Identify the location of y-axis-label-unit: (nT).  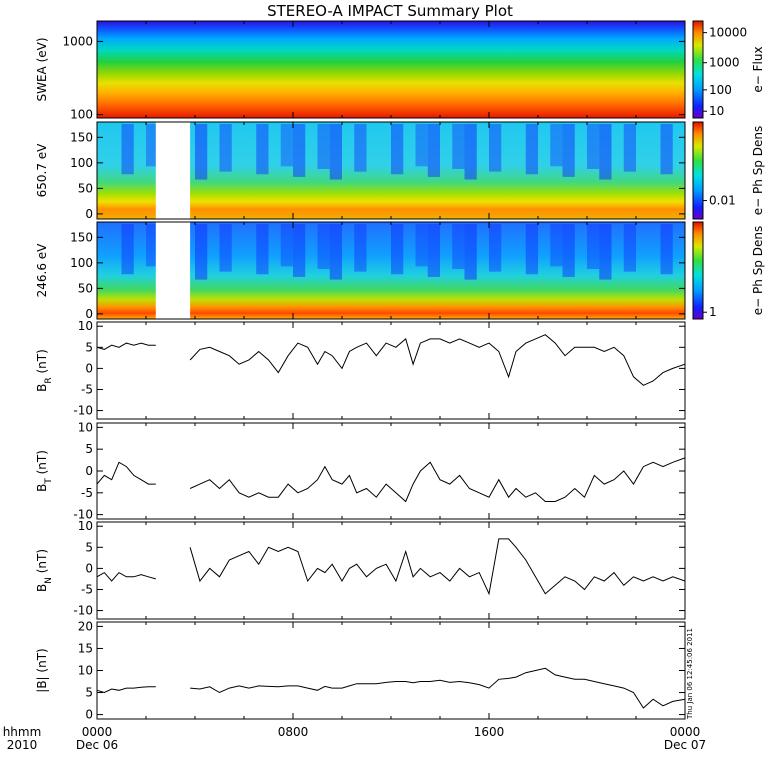
(42, 363).